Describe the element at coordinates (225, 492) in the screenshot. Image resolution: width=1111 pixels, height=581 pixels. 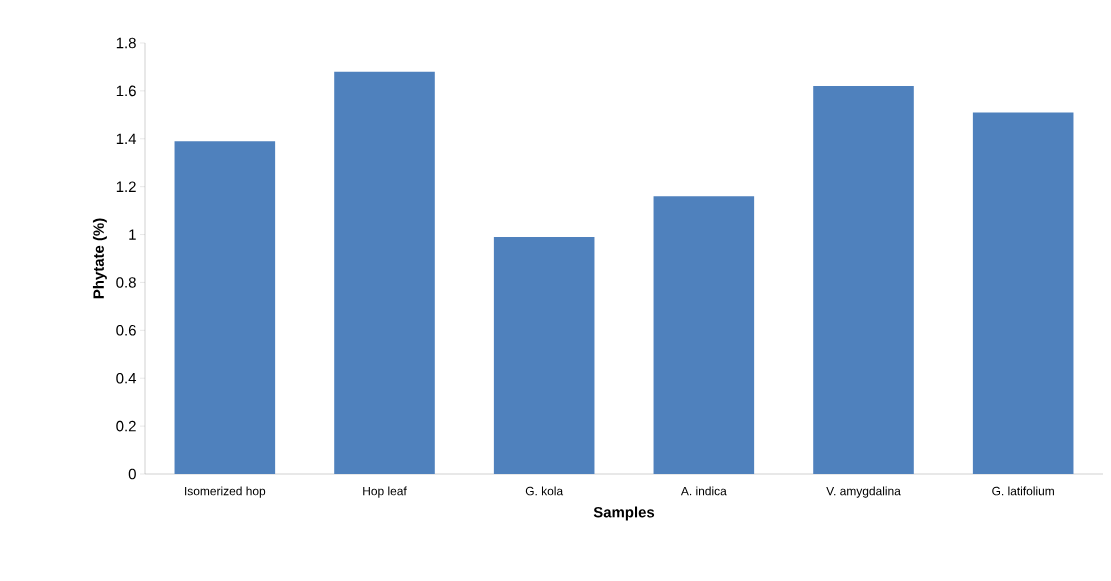
I see `x-tick-label: Isomerized hop` at that location.